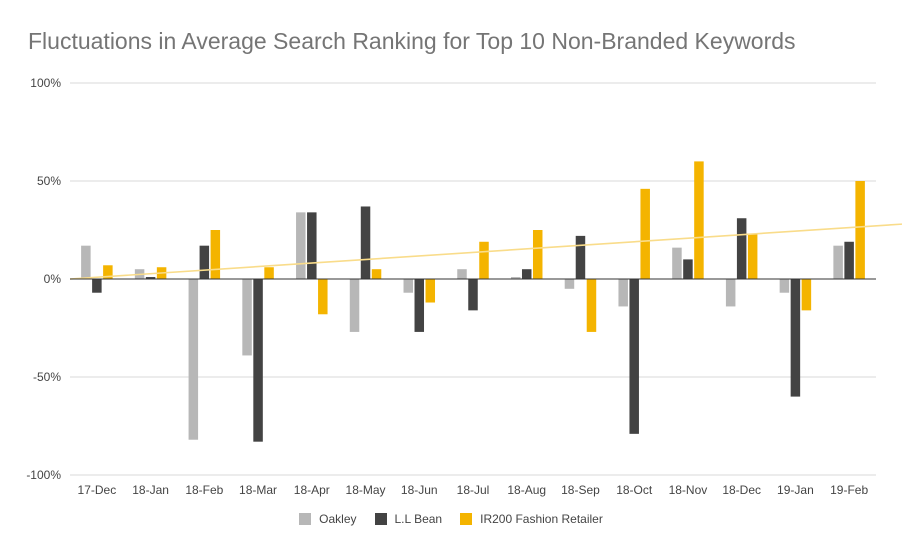 The height and width of the screenshot is (557, 902). I want to click on legend-item: Oakley, so click(328, 519).